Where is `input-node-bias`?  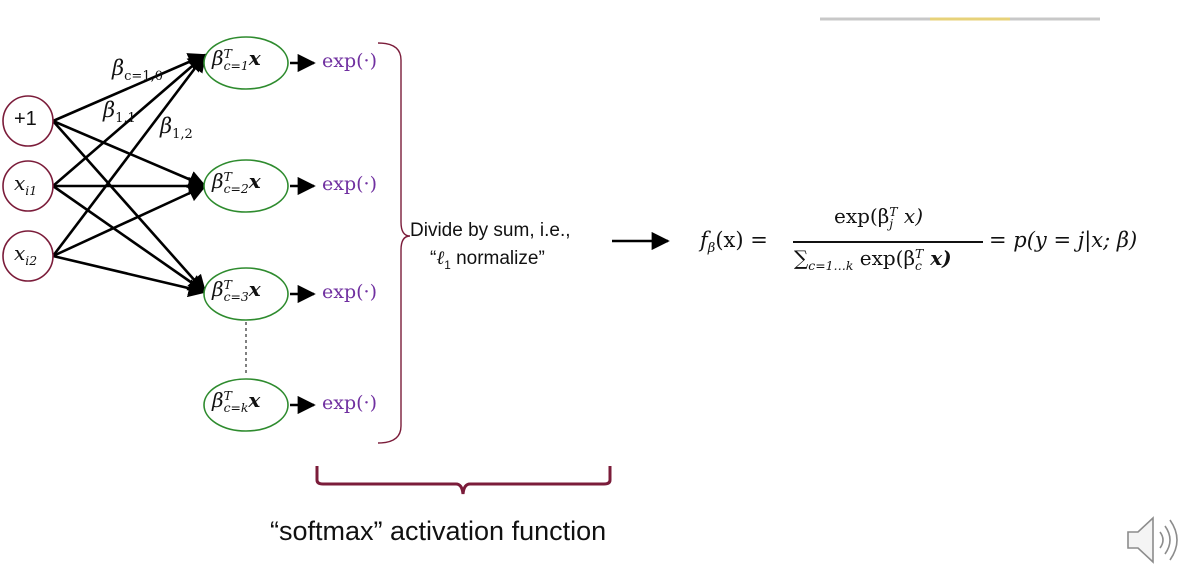 input-node-bias is located at coordinates (28, 121).